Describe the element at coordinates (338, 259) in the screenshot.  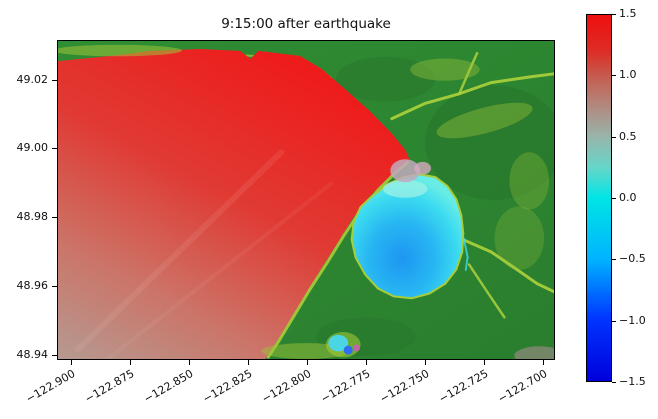
I see `spit-beach-line` at that location.